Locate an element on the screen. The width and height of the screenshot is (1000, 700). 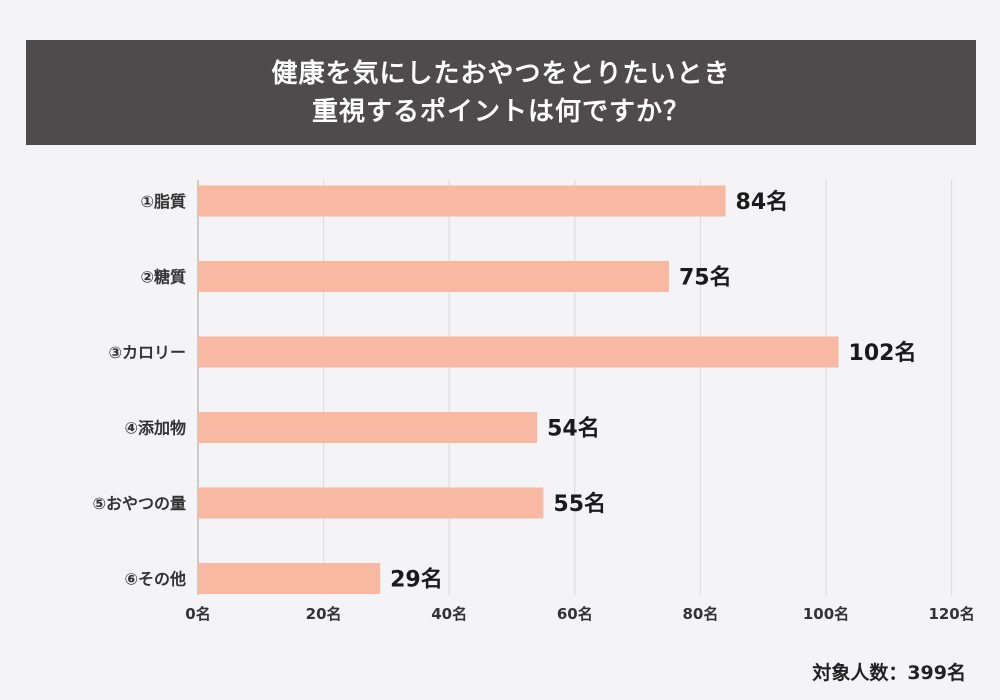
x-tick-label: 120名 is located at coordinates (951, 614).